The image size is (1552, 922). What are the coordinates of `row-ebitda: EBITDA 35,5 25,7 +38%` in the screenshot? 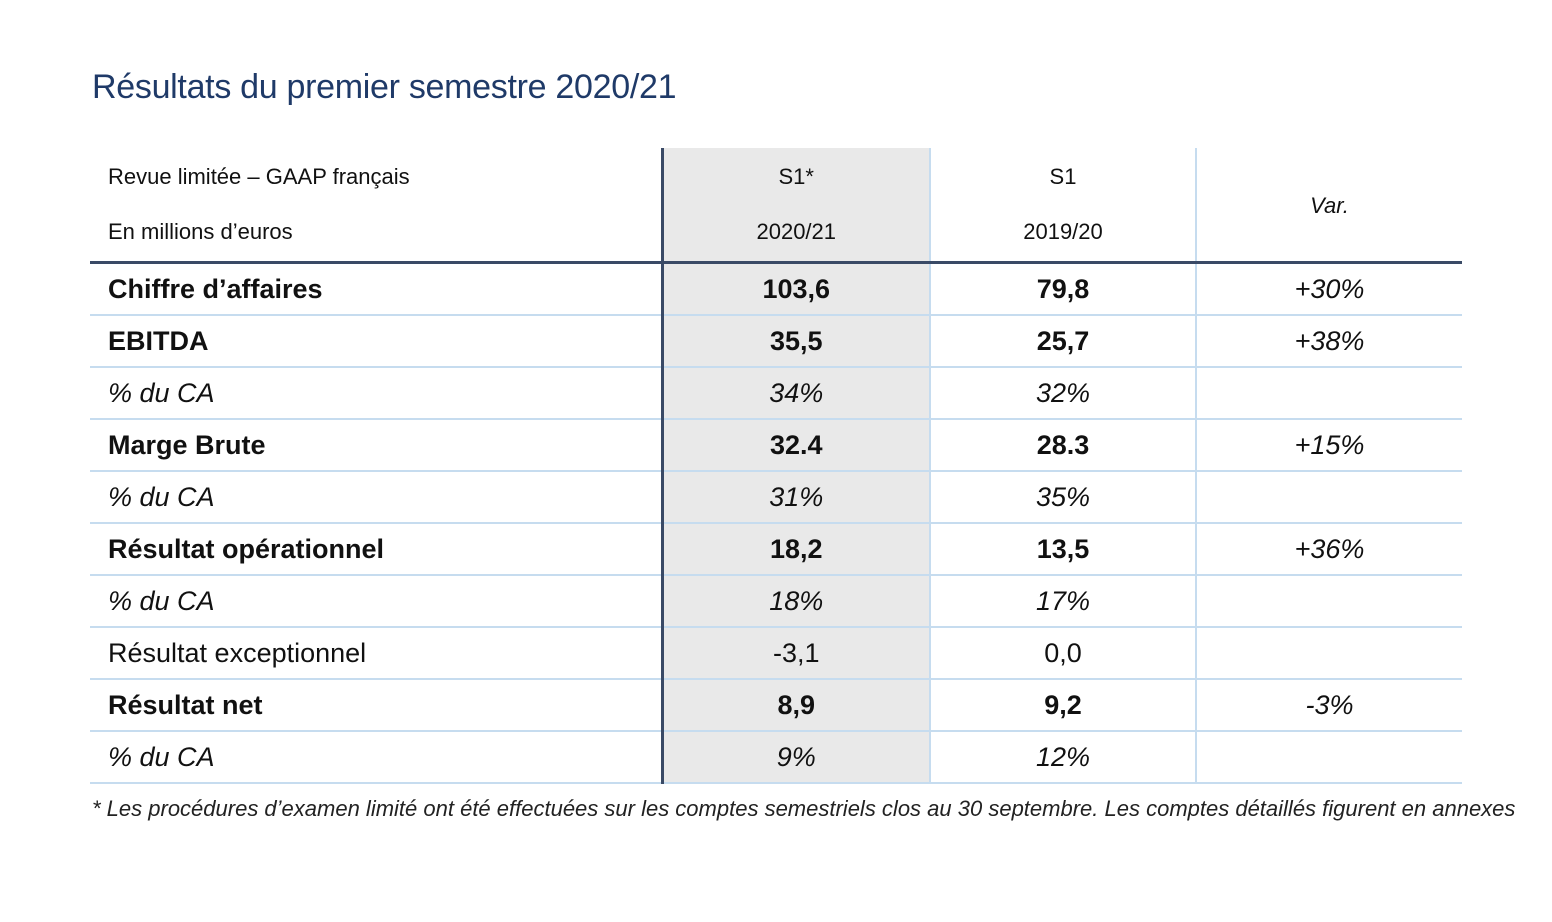 It's located at (776, 341).